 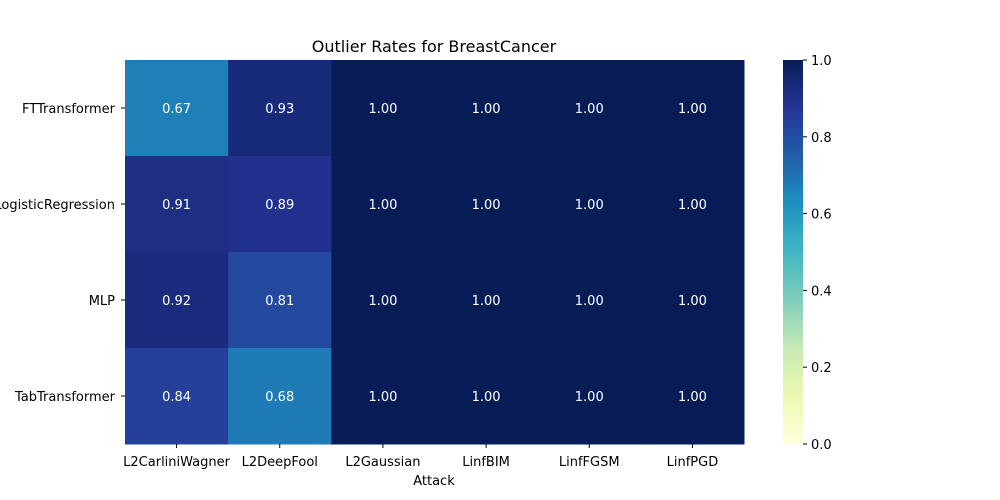 I want to click on colorbar-tick-label: 0.0, so click(x=821, y=445).